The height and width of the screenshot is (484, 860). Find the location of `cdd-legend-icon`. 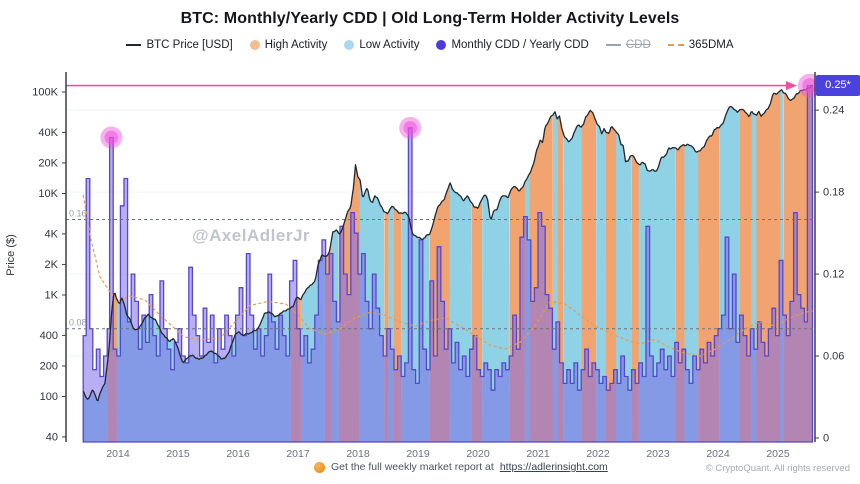

cdd-legend-icon is located at coordinates (613, 45).